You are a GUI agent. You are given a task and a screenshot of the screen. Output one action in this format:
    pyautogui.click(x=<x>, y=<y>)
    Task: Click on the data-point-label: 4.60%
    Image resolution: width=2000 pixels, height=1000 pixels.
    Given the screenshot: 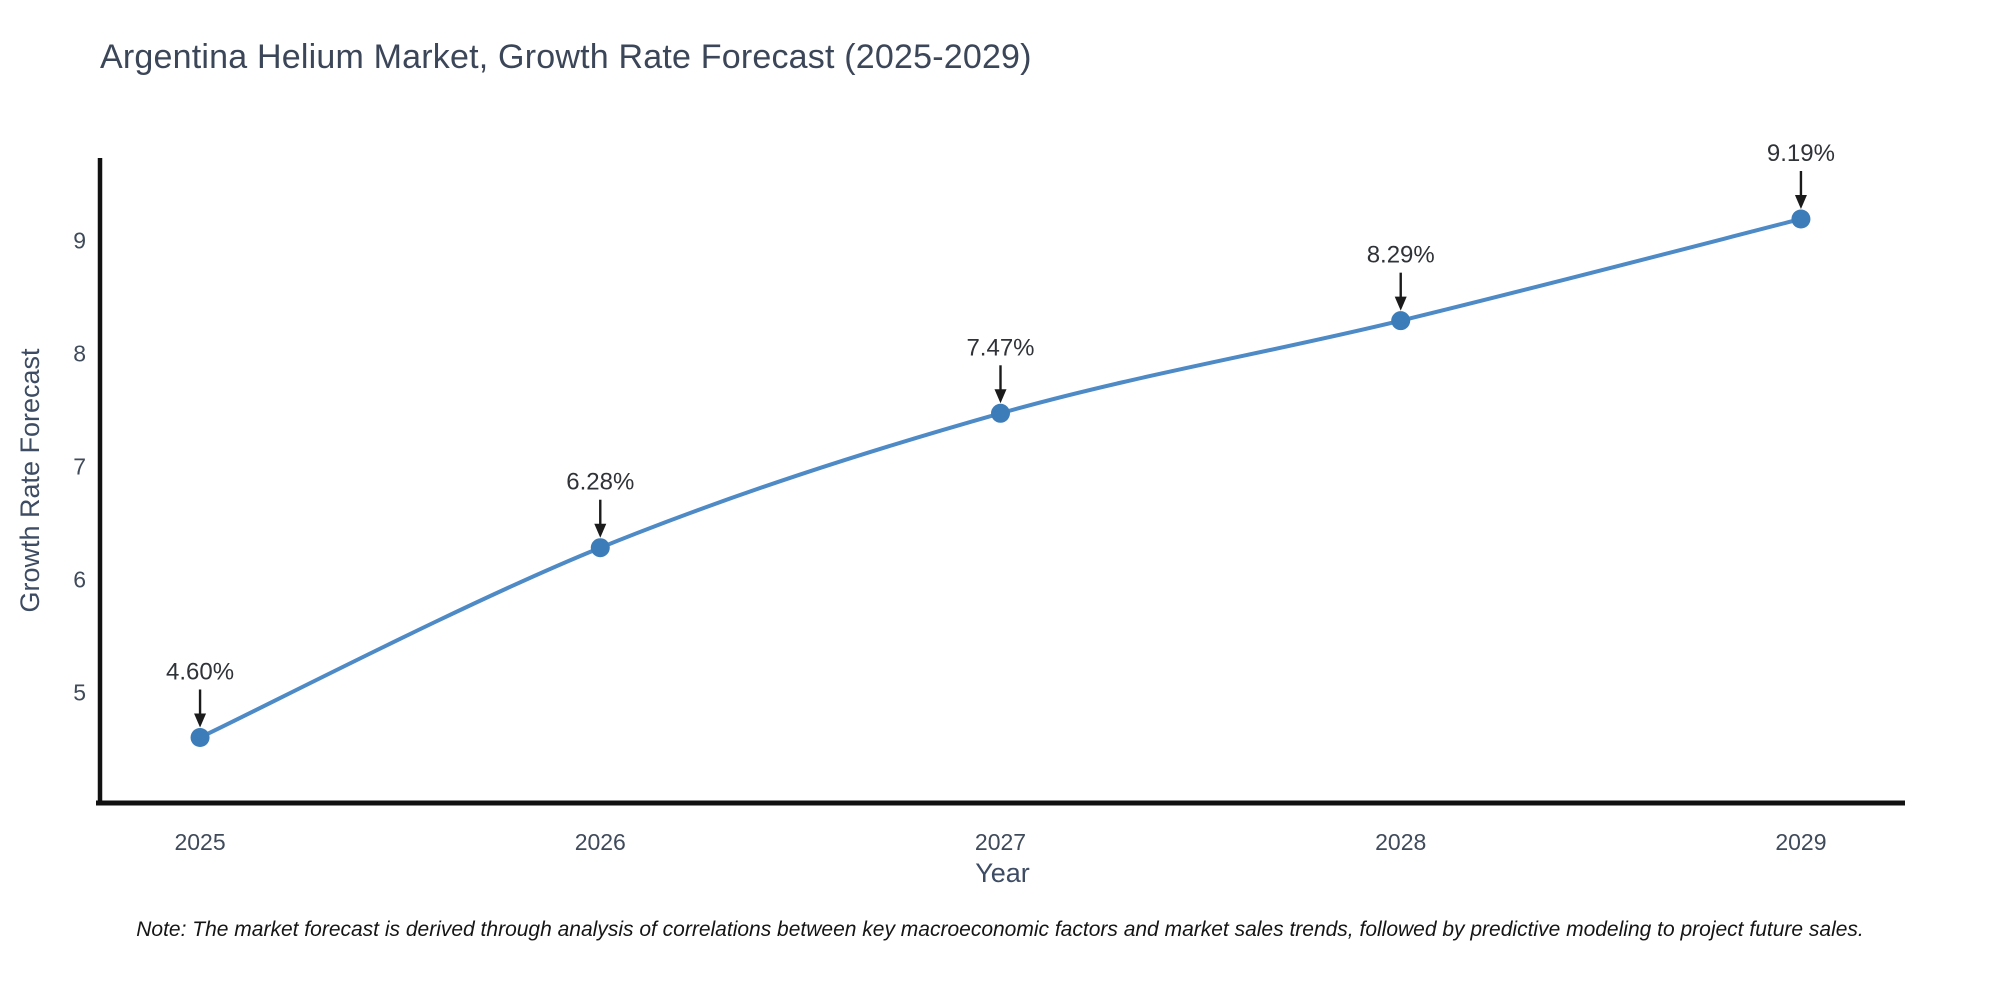 What is the action you would take?
    pyautogui.click(x=200, y=671)
    